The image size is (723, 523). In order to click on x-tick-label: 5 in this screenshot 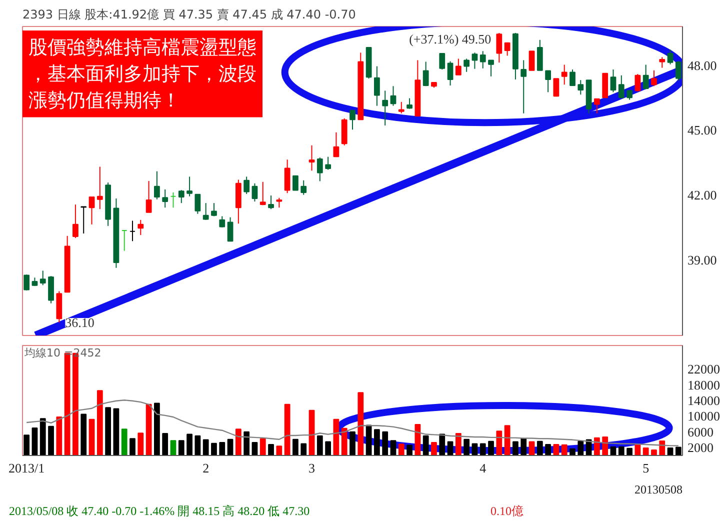, I will do `click(646, 468)`.